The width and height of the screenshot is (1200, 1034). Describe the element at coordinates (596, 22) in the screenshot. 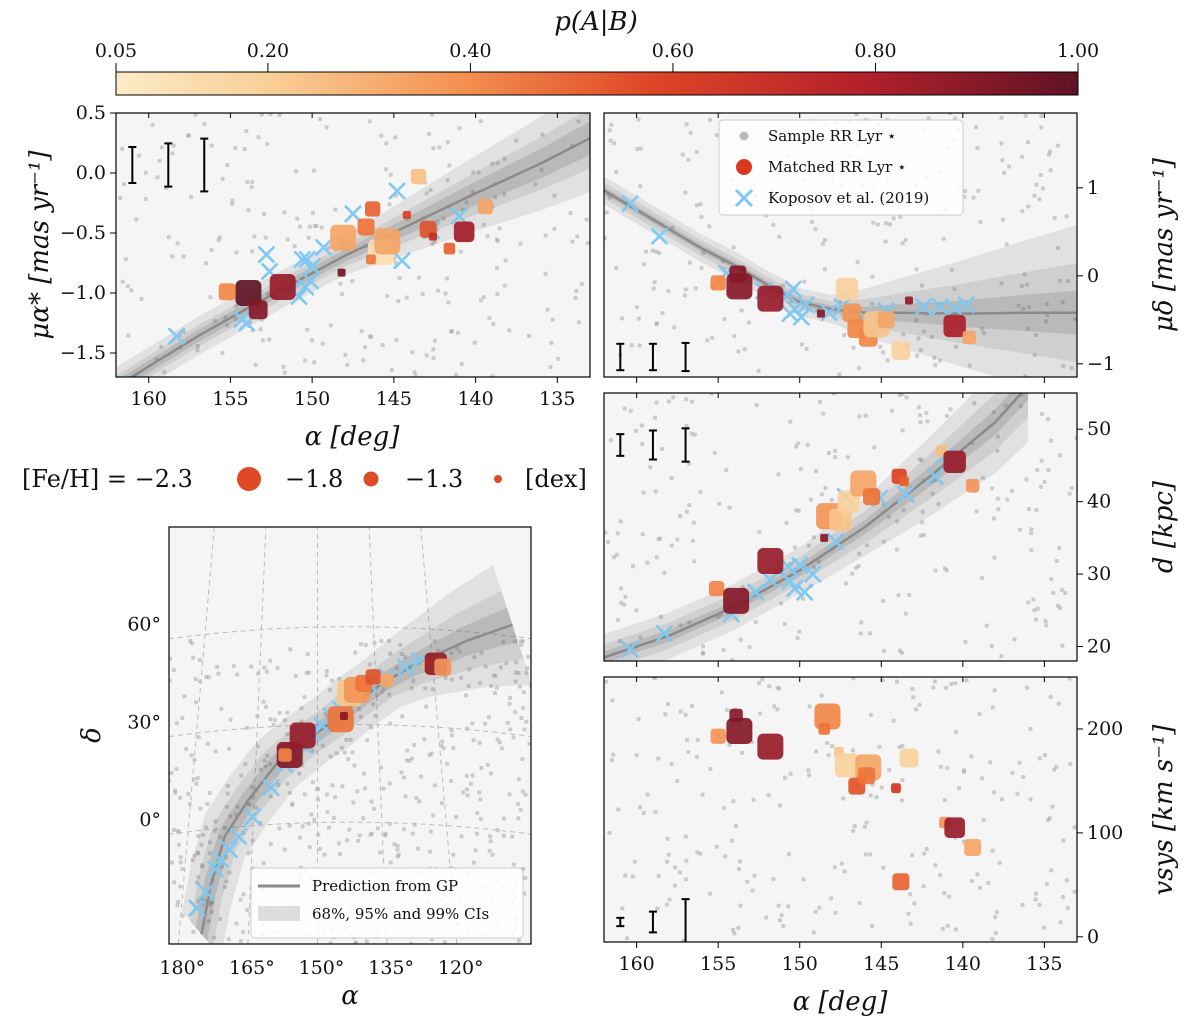

I see `colorbar-title: p(A|B)` at that location.